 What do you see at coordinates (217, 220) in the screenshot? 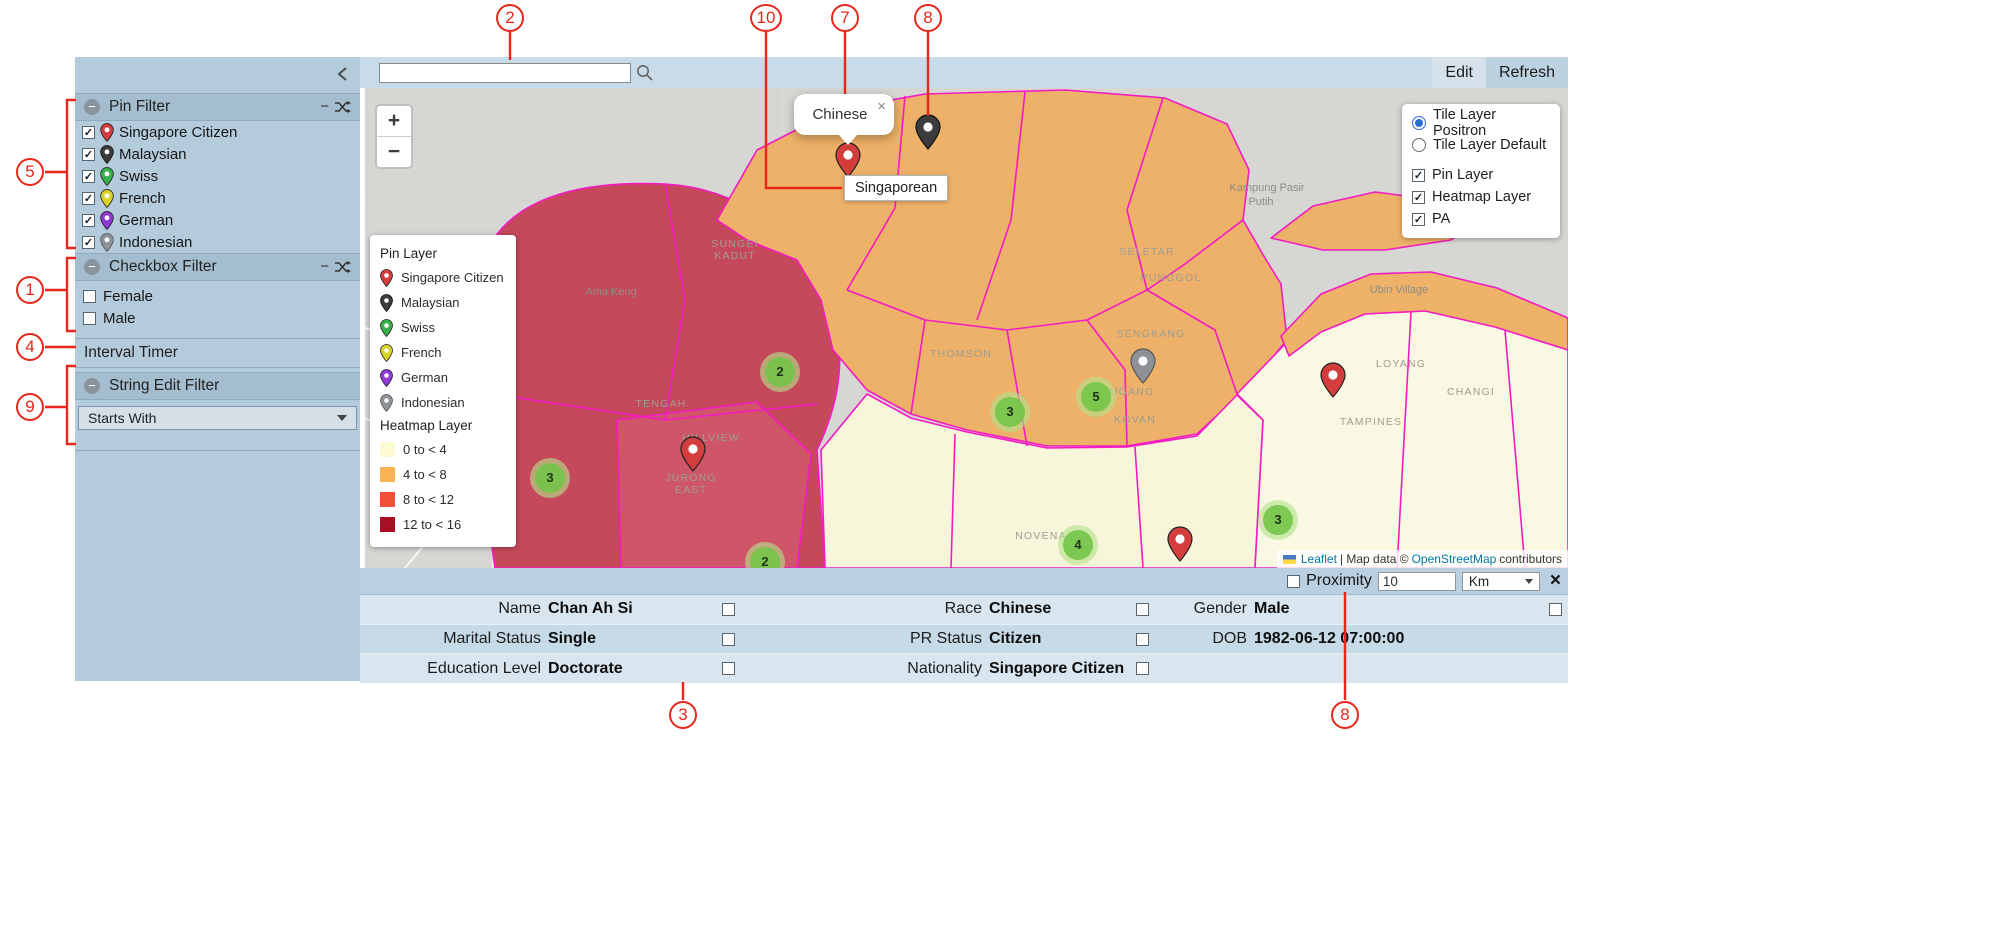
I see `pin-filter-item: German` at bounding box center [217, 220].